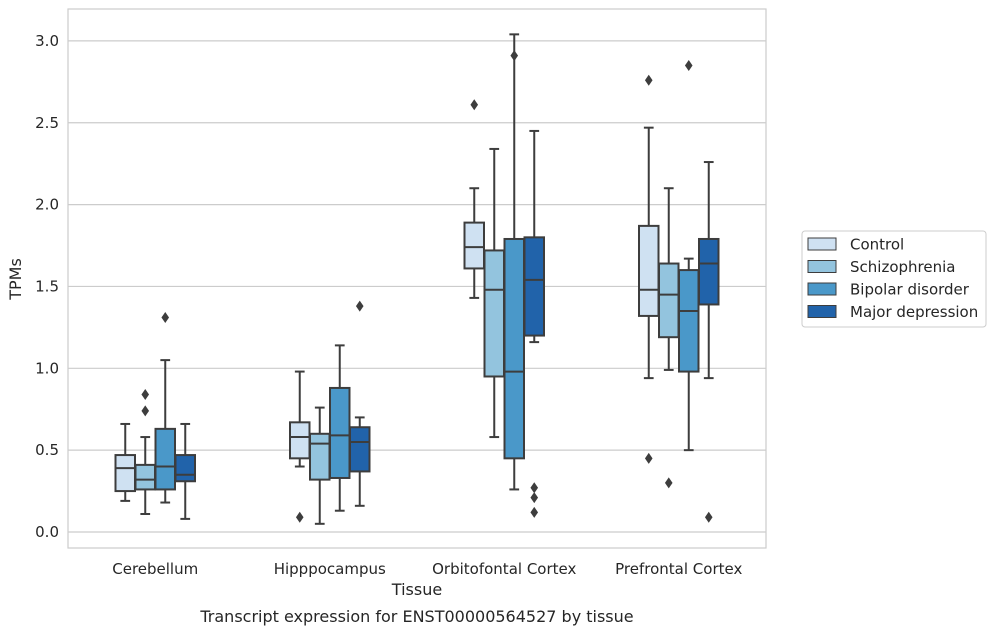 Image resolution: width=997 pixels, height=634 pixels. What do you see at coordinates (877, 245) in the screenshot?
I see `legend-label: Control` at bounding box center [877, 245].